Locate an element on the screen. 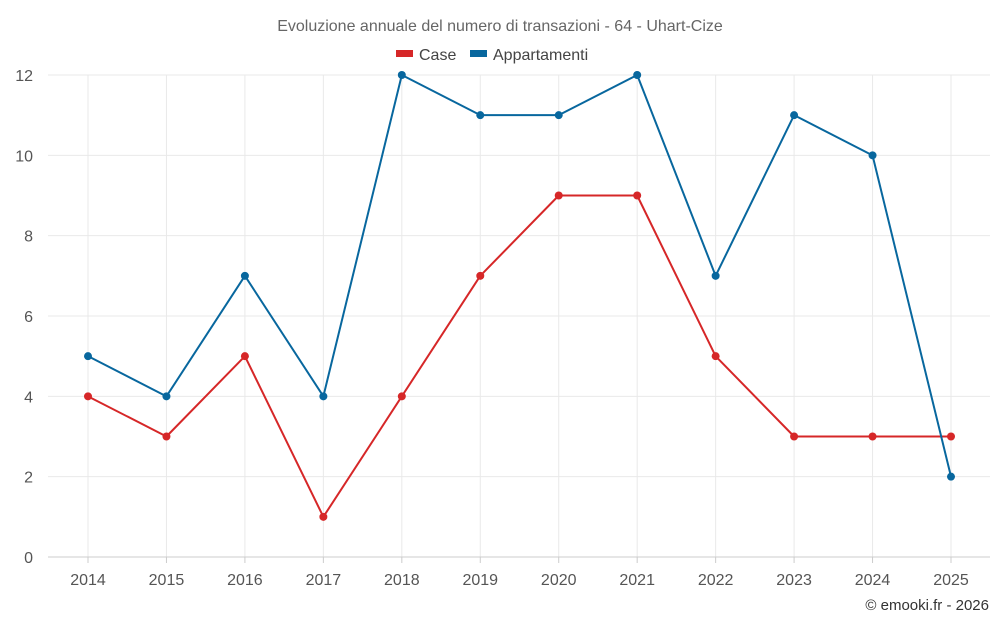 The height and width of the screenshot is (625, 1000). y-tick-label: 4 is located at coordinates (28, 397).